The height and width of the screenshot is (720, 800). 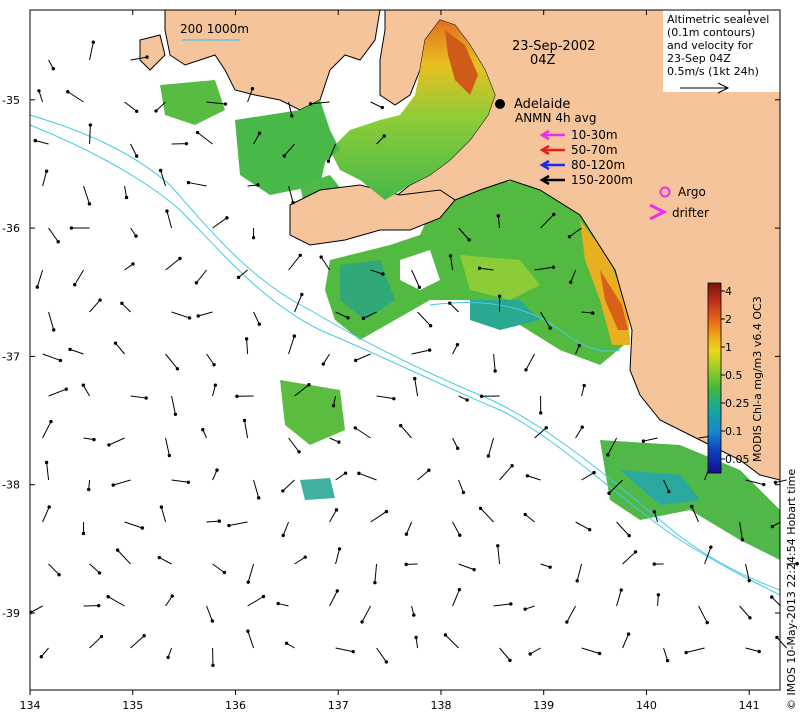 What do you see at coordinates (646, 705) in the screenshot?
I see `lon-tick-label: 140` at bounding box center [646, 705].